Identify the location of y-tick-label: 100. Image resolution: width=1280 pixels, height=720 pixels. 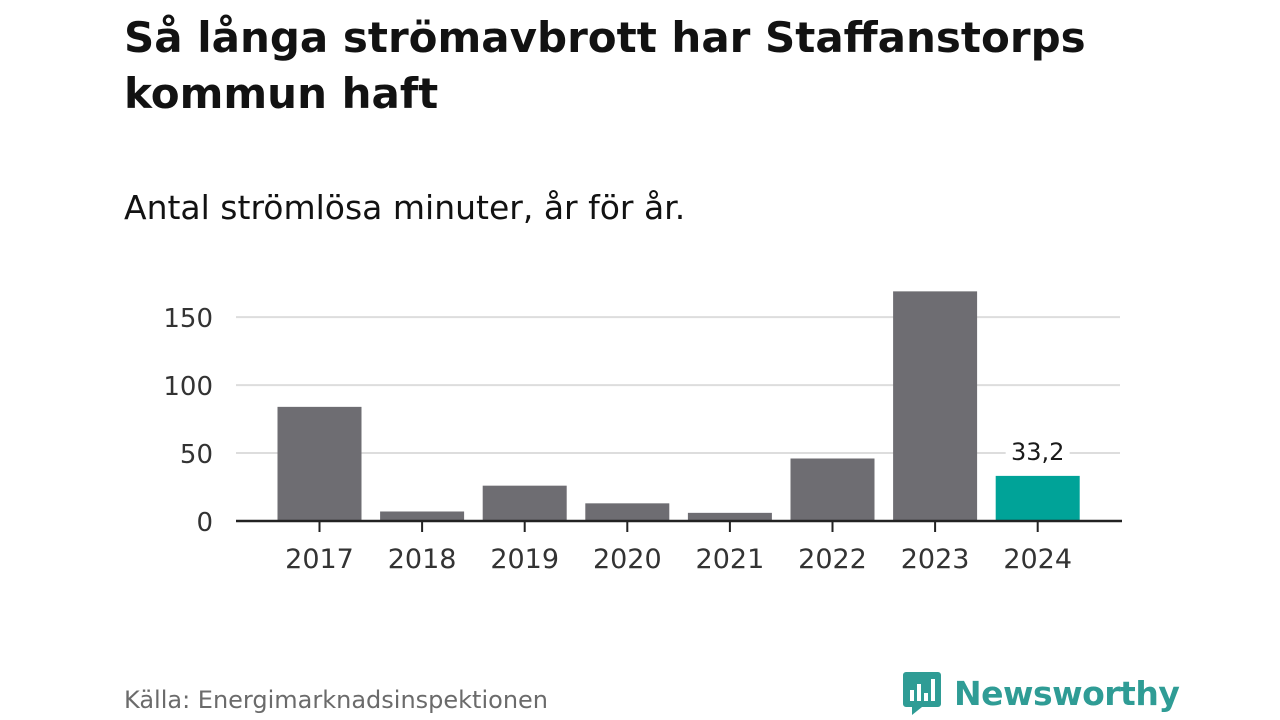
(188, 387).